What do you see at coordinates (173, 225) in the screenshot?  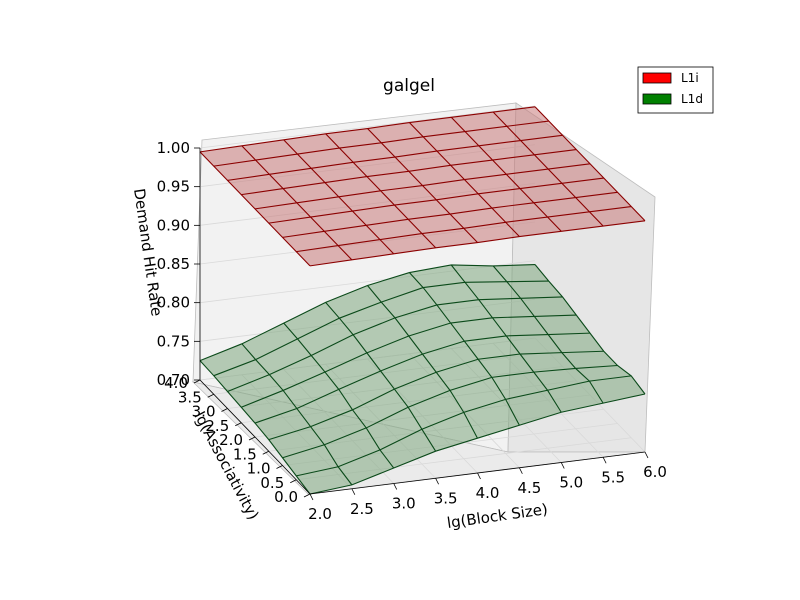 I see `z-tick-label: 0.90` at bounding box center [173, 225].